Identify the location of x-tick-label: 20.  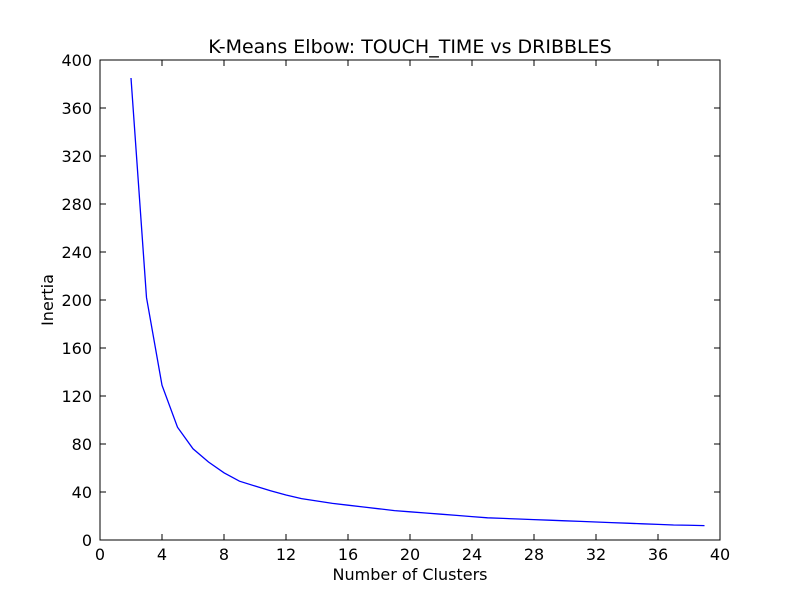
(410, 554).